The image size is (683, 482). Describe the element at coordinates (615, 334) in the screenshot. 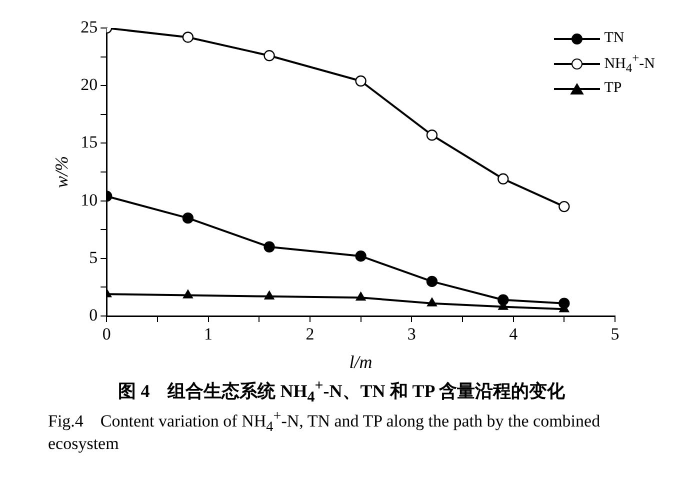

I see `x-tick-label: 5` at that location.